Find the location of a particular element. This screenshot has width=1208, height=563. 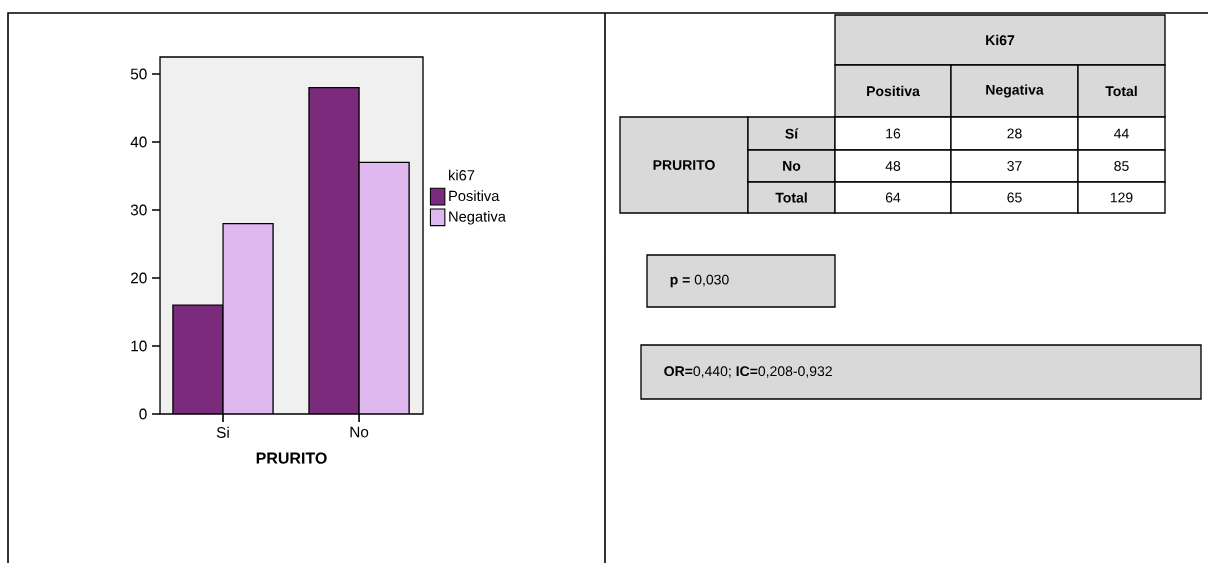

text: 65 is located at coordinates (1014, 197).